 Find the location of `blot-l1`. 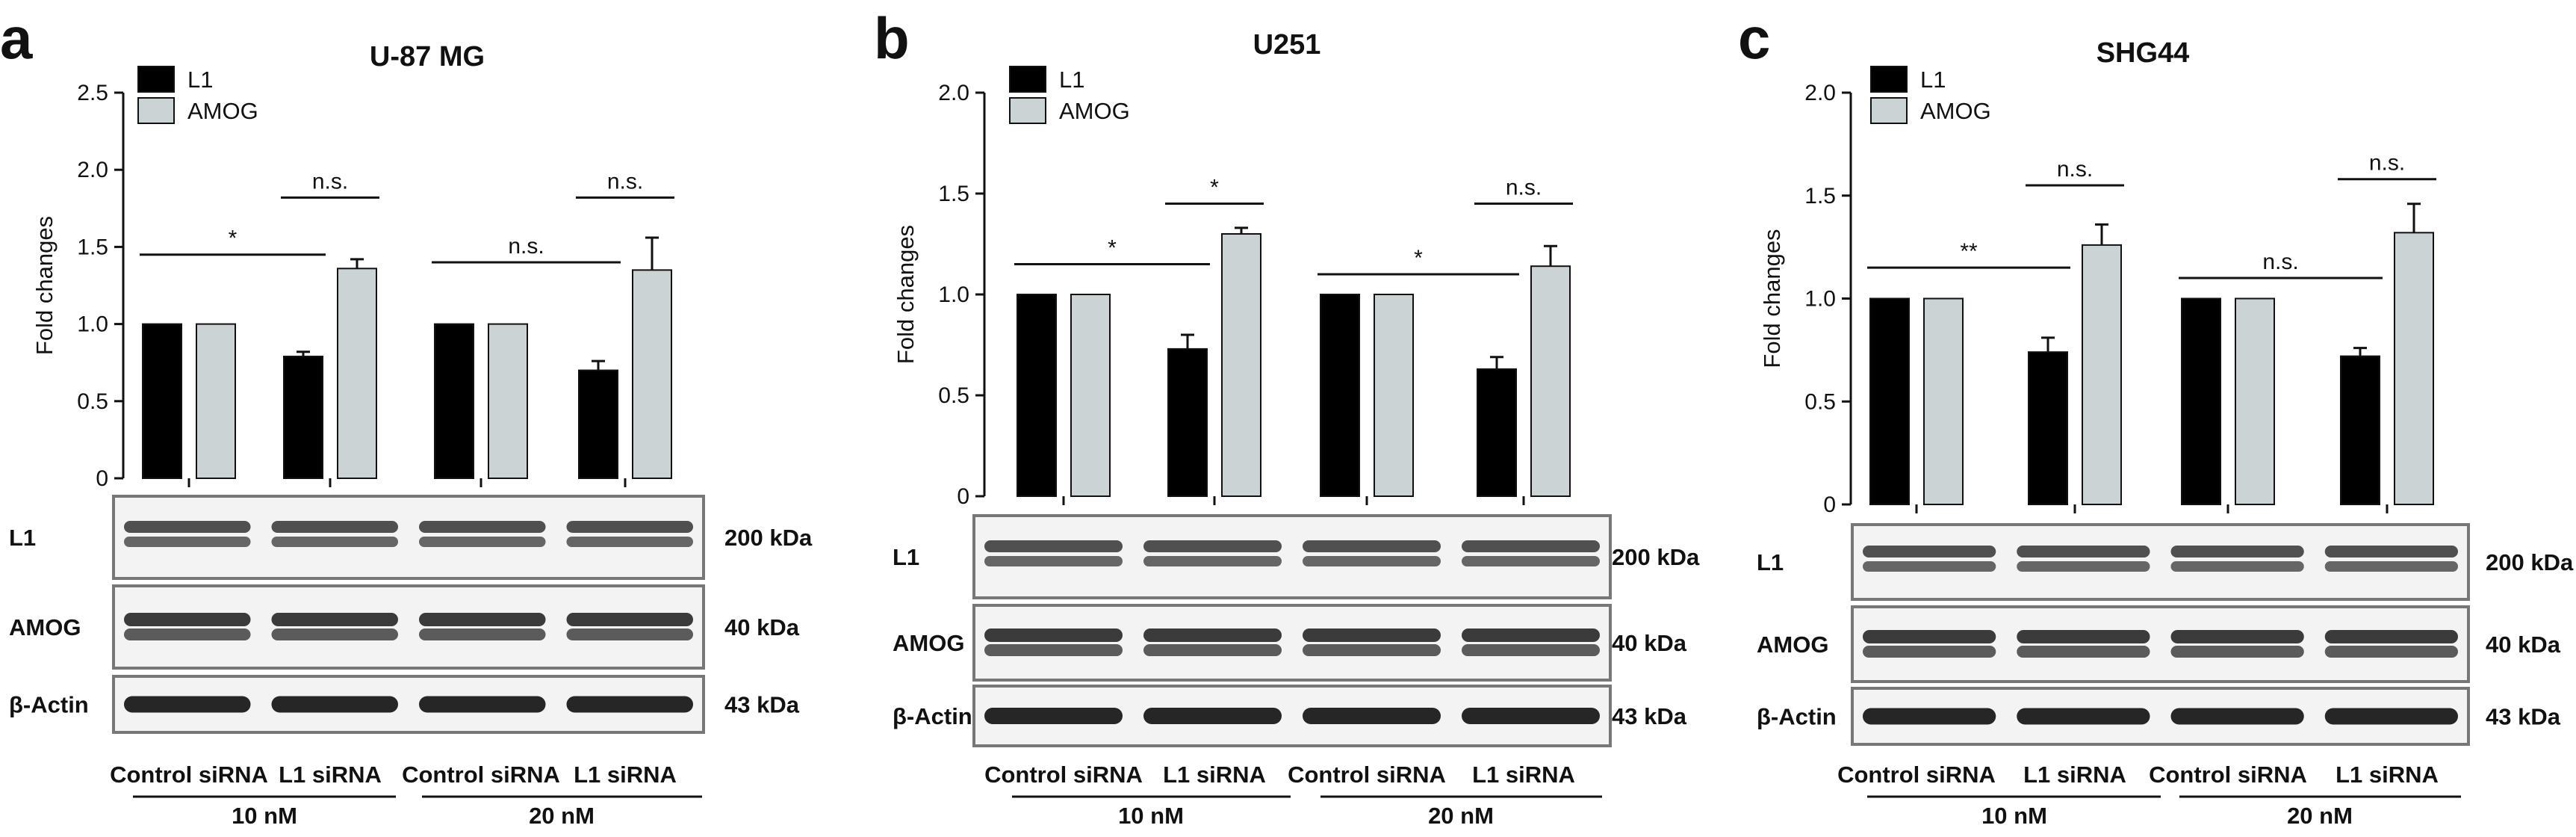

blot-l1 is located at coordinates (2160, 562).